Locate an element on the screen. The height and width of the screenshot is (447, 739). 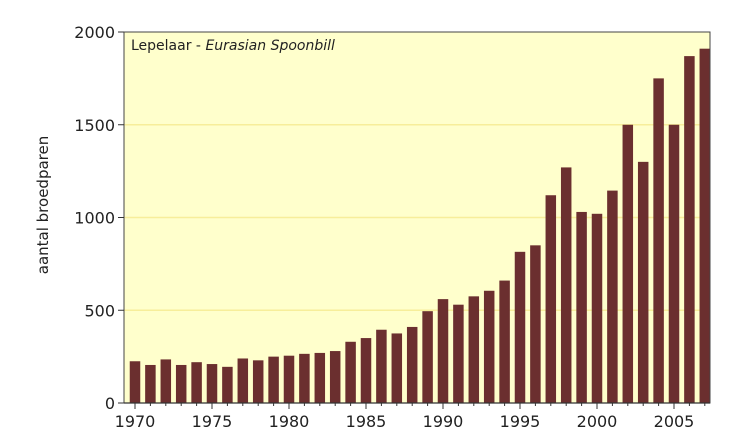
bar-1982 is located at coordinates (320, 377).